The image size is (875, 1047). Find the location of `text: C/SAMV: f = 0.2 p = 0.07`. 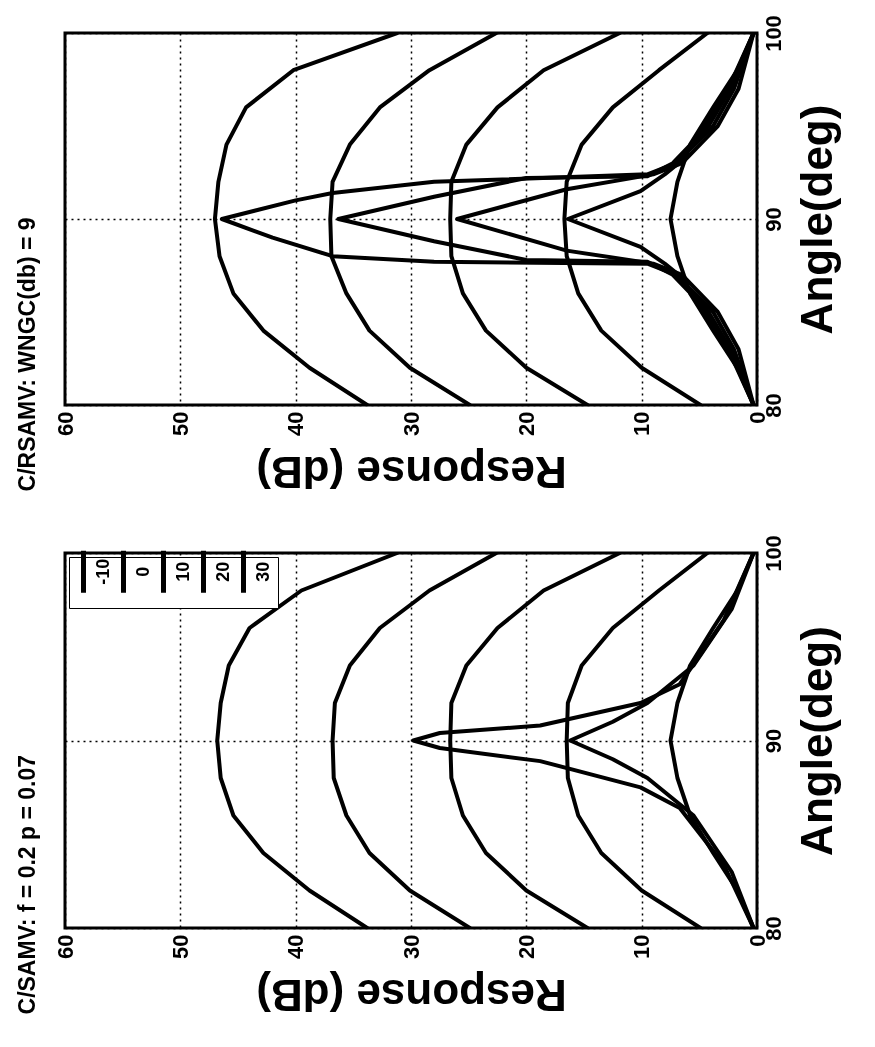

text: C/SAMV: f = 0.2 p = 0.07 is located at coordinates (27, 884).